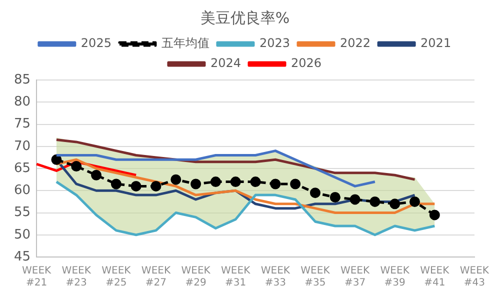 The height and width of the screenshot is (300, 500). What do you see at coordinates (22, 102) in the screenshot?
I see `y-tick-label: 80` at bounding box center [22, 102].